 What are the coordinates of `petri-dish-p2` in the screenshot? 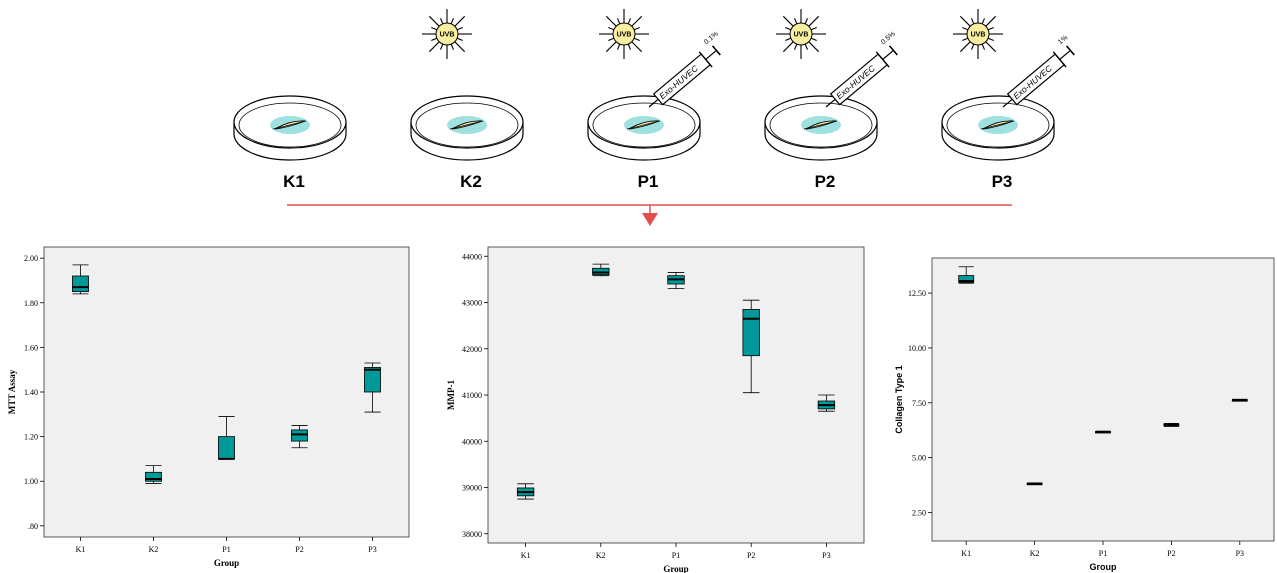 It's located at (821, 128).